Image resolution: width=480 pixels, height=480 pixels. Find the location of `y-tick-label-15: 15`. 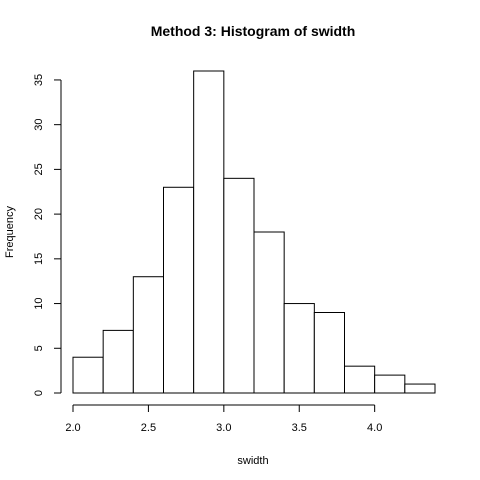

y-tick-label-15: 15 is located at coordinates (39, 259).